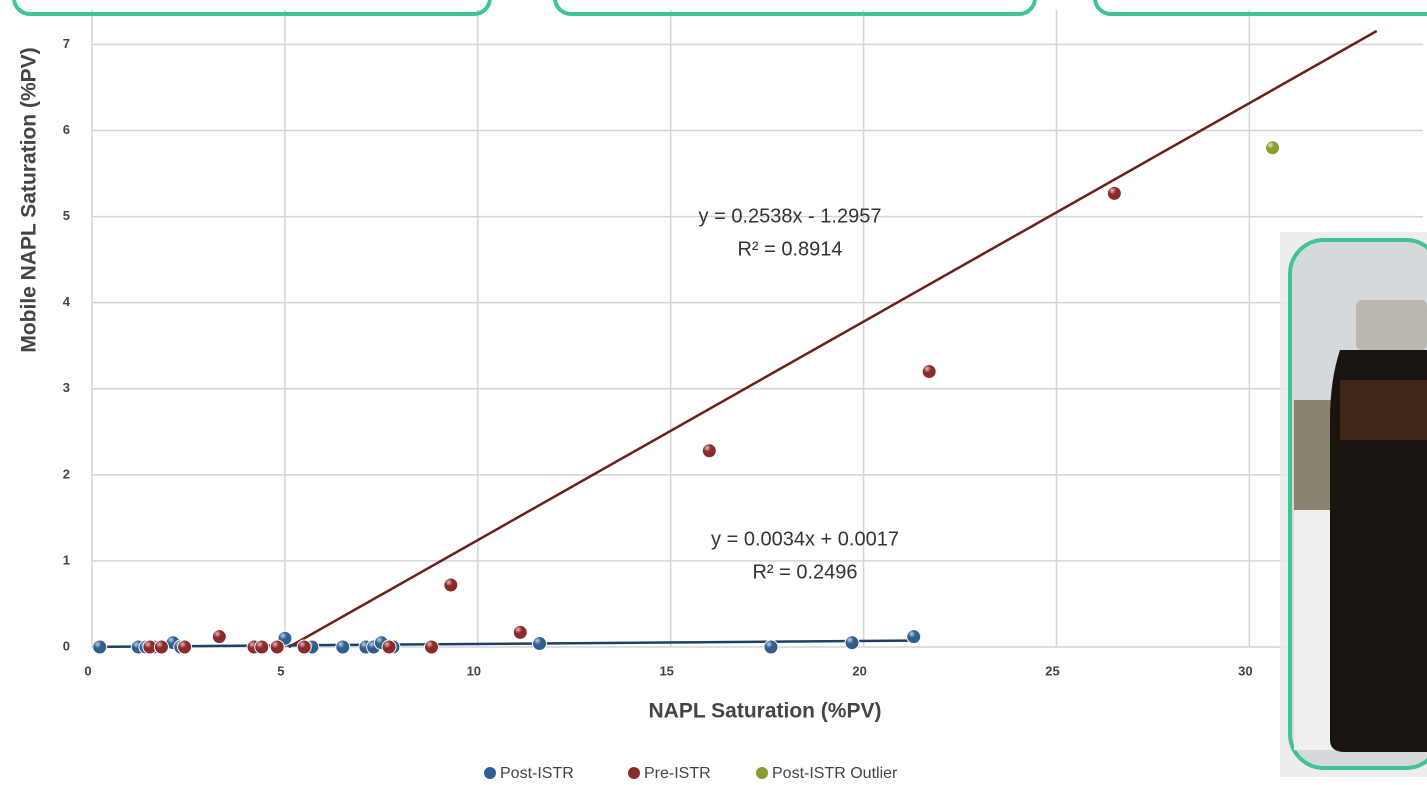 Image resolution: width=1427 pixels, height=785 pixels. I want to click on x-tick-label: 5, so click(280, 670).